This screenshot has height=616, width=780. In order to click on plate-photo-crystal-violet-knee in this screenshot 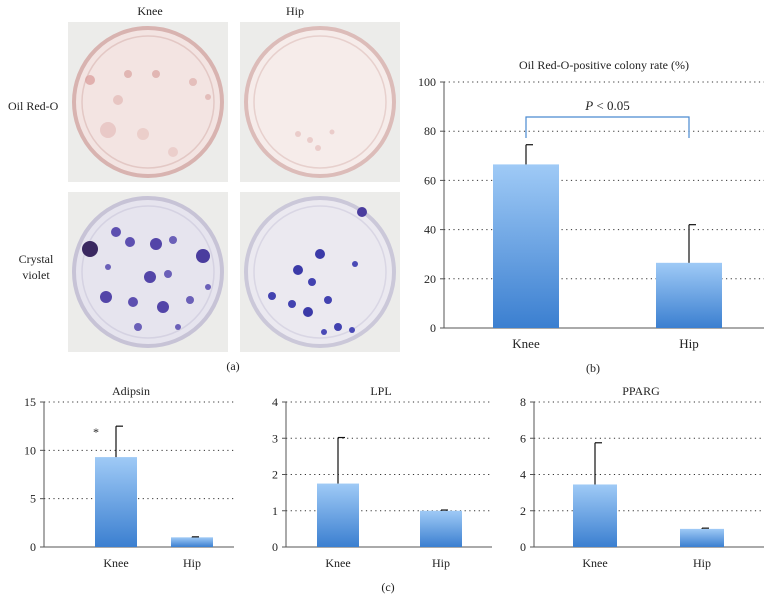, I will do `click(148, 272)`.